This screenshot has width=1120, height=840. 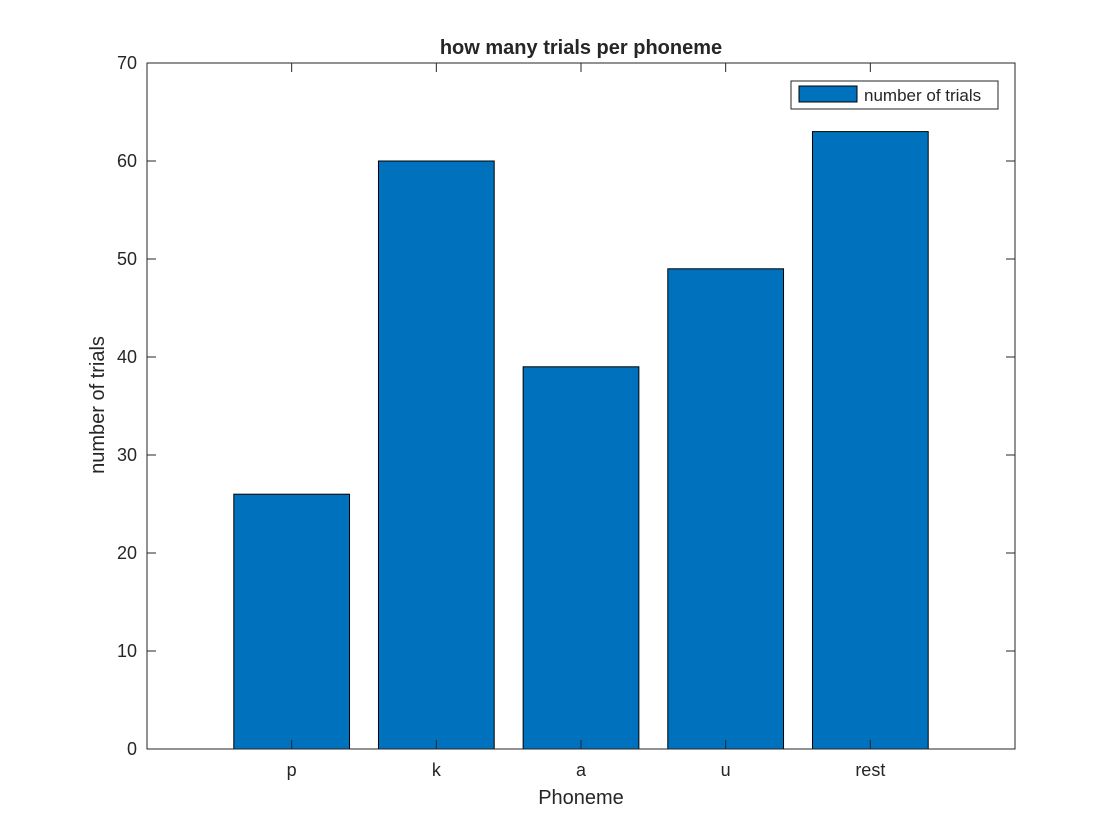 I want to click on x-tick-label-p: p, so click(x=292, y=770).